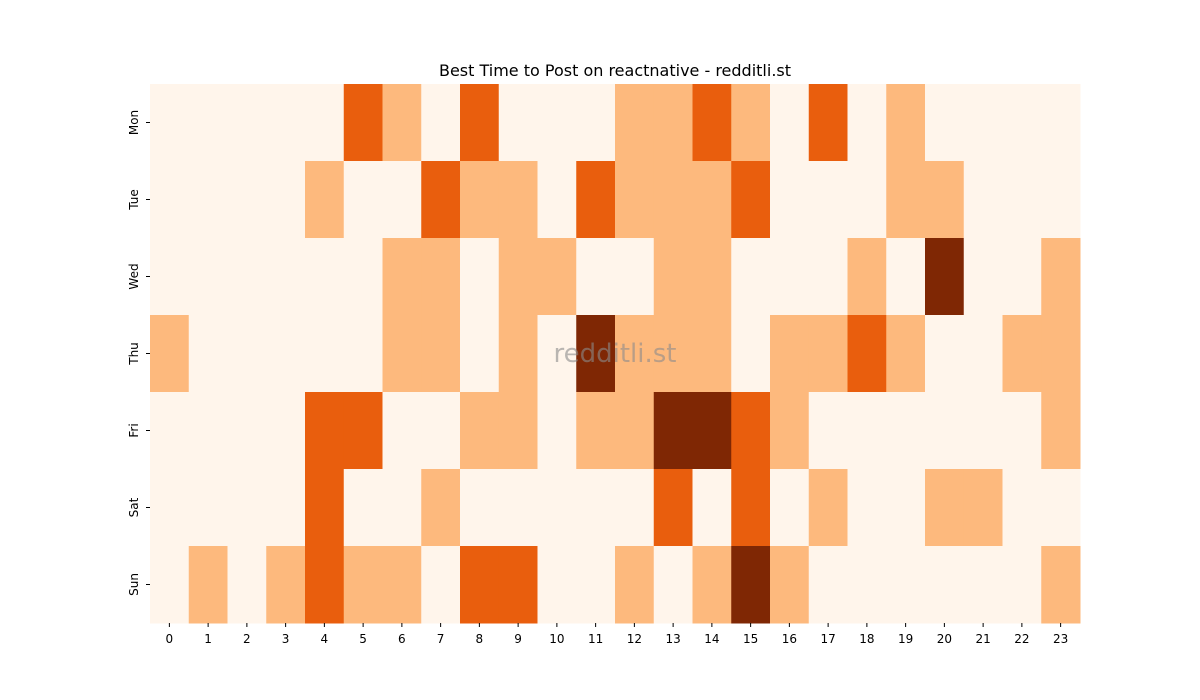  I want to click on x-tick-label: 4, so click(325, 639).